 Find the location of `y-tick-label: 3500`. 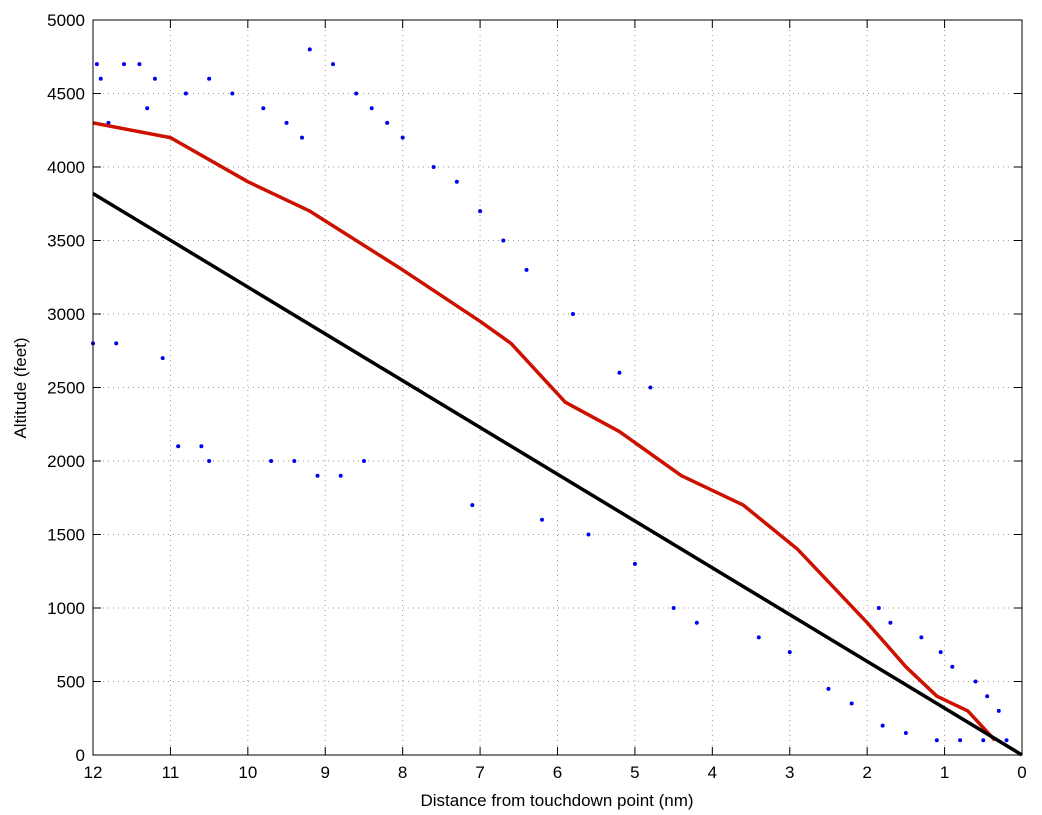

y-tick-label: 3500 is located at coordinates (66, 241).